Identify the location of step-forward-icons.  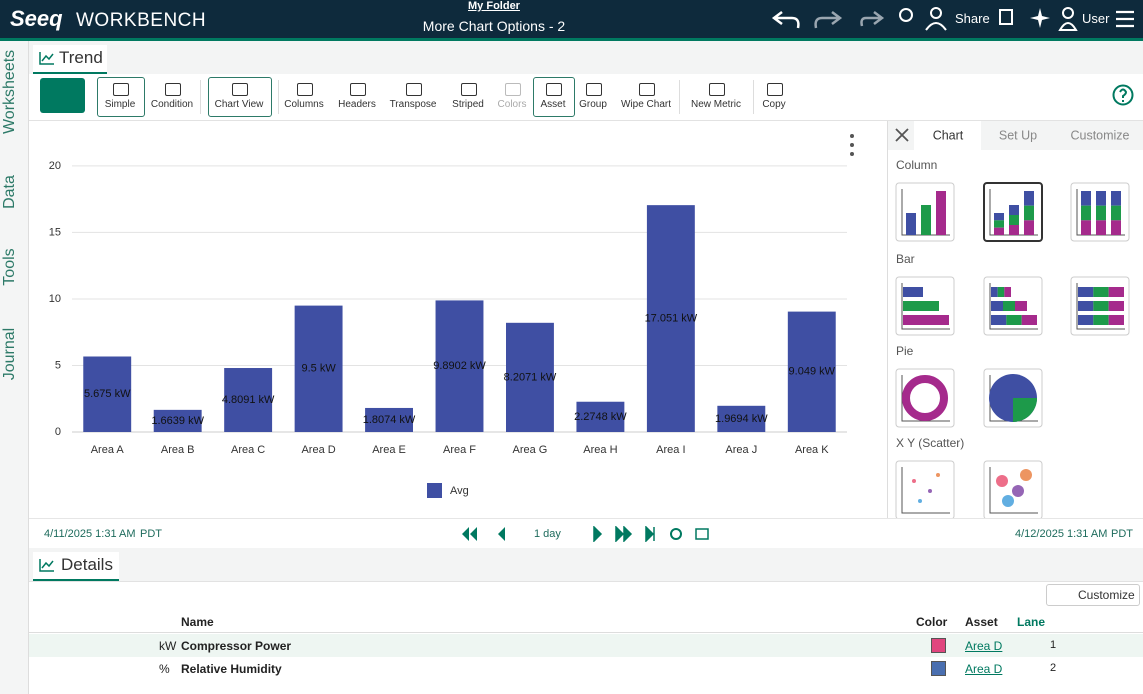
(657, 534).